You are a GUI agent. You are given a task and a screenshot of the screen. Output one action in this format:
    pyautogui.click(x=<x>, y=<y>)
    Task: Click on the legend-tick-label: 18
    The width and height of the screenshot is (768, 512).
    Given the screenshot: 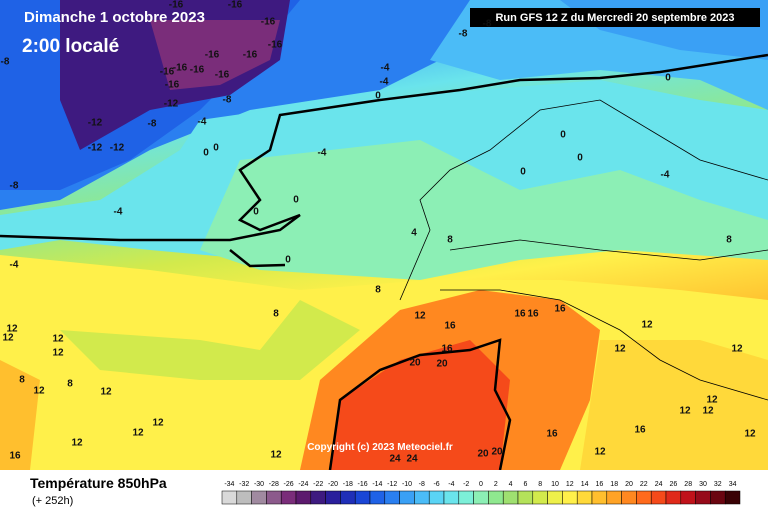 What is the action you would take?
    pyautogui.click(x=614, y=484)
    